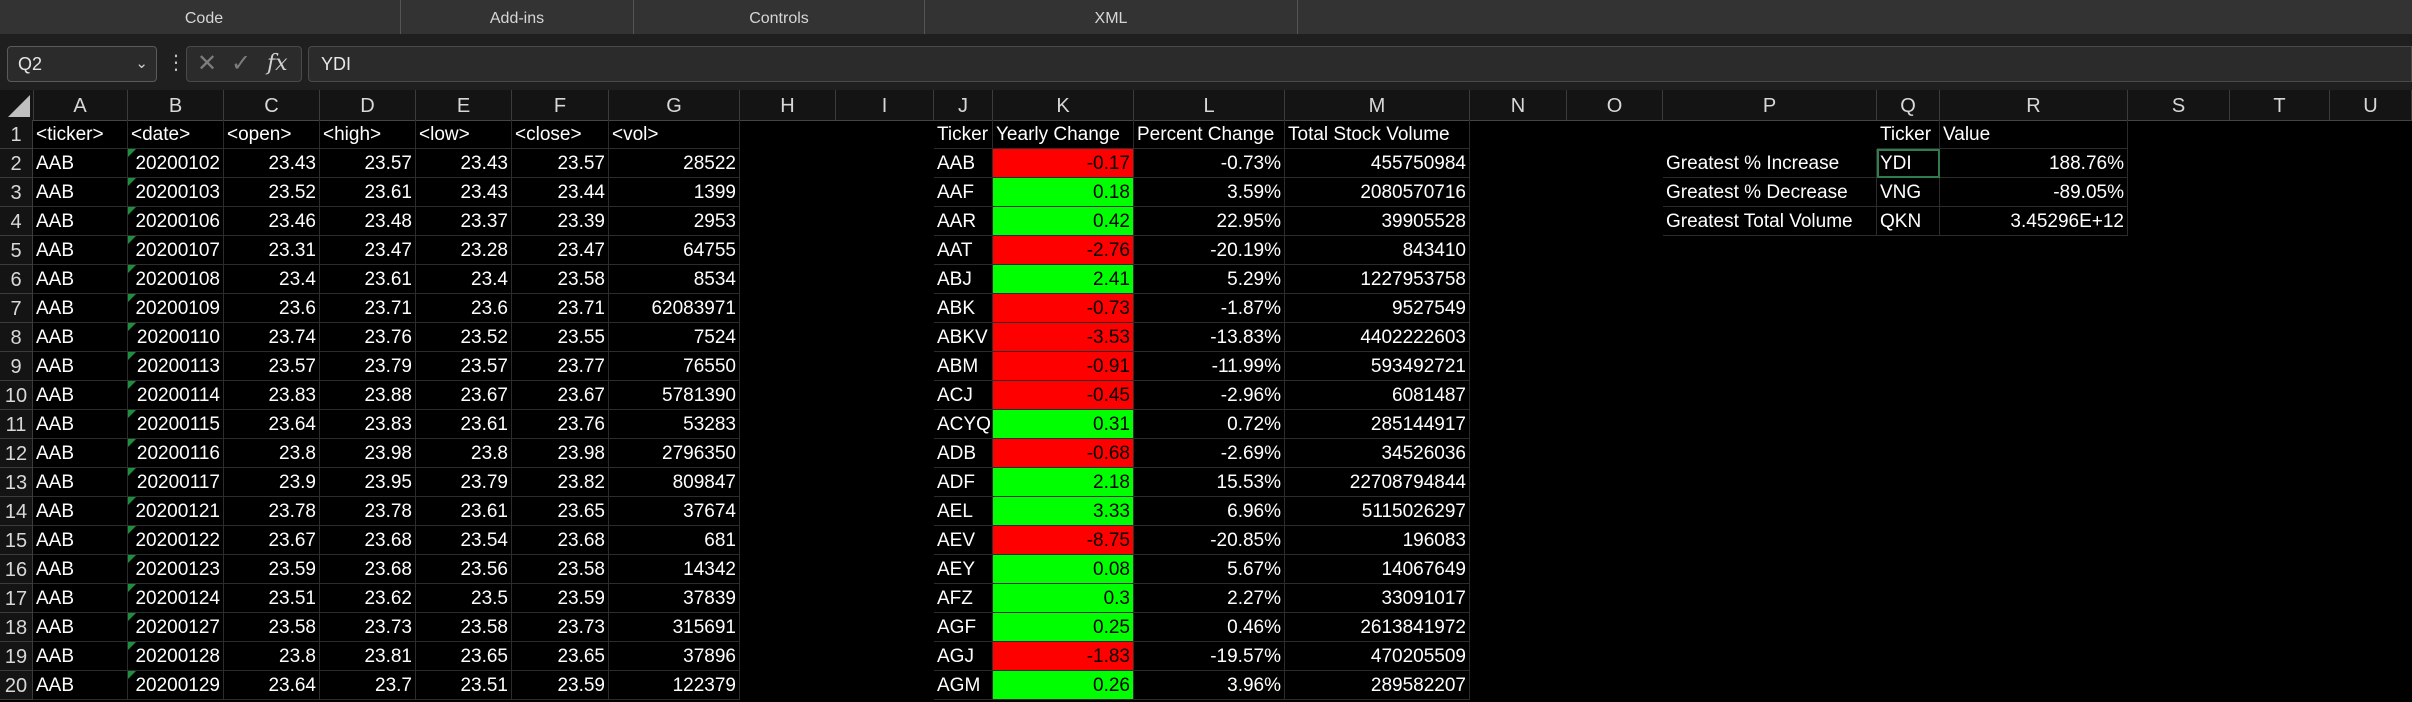  I want to click on summary-cell: 5.67%, so click(1209, 569).